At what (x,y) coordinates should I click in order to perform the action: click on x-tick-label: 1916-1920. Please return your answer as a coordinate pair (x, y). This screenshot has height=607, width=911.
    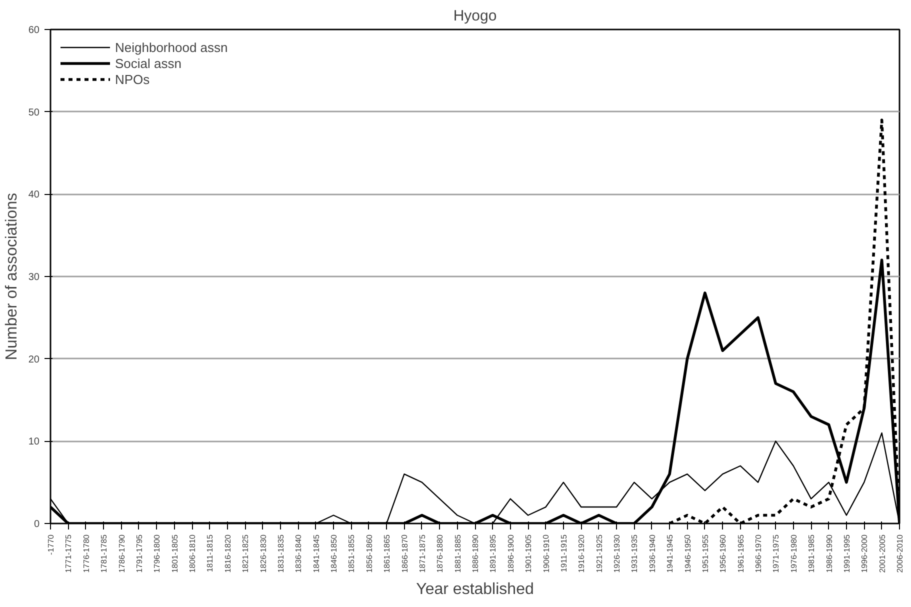
    Looking at the image, I should click on (581, 553).